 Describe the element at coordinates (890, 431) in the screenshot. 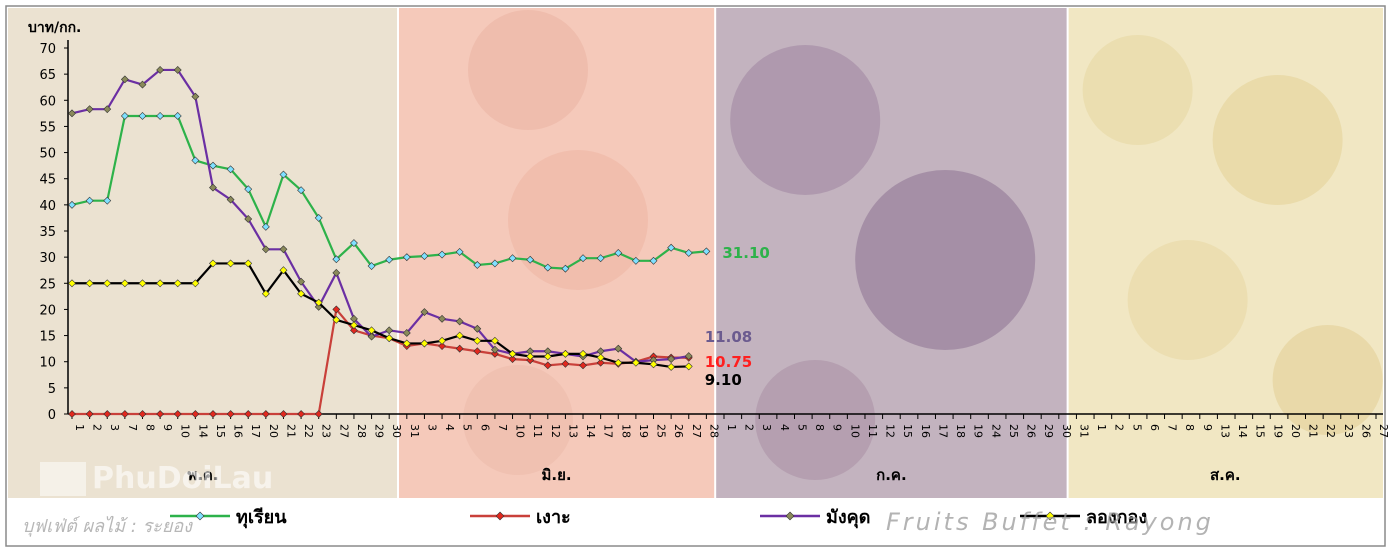

I see `x-tick-label: 12` at that location.